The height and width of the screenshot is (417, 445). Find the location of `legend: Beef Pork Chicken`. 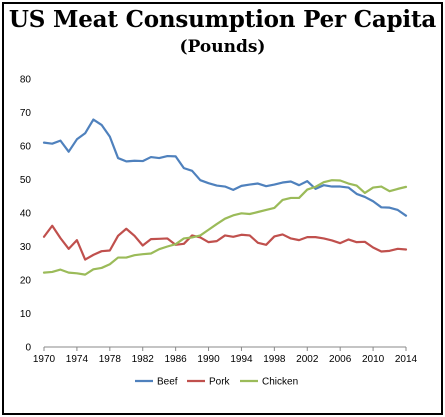

legend: Beef Pork Chicken is located at coordinates (216, 382).